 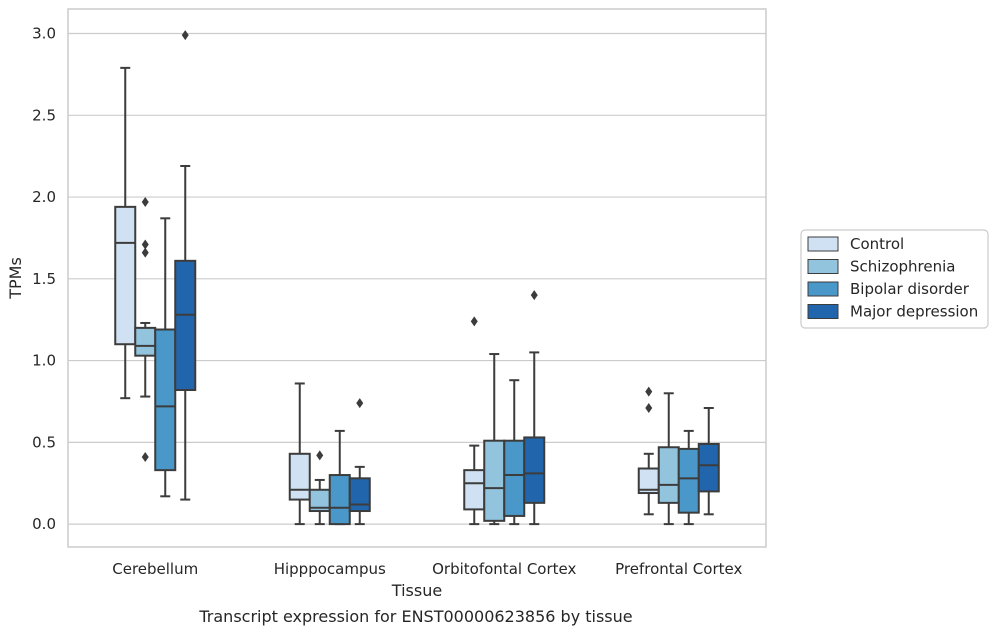 What do you see at coordinates (330, 569) in the screenshot?
I see `x-tick-label: Hipppocampus` at bounding box center [330, 569].